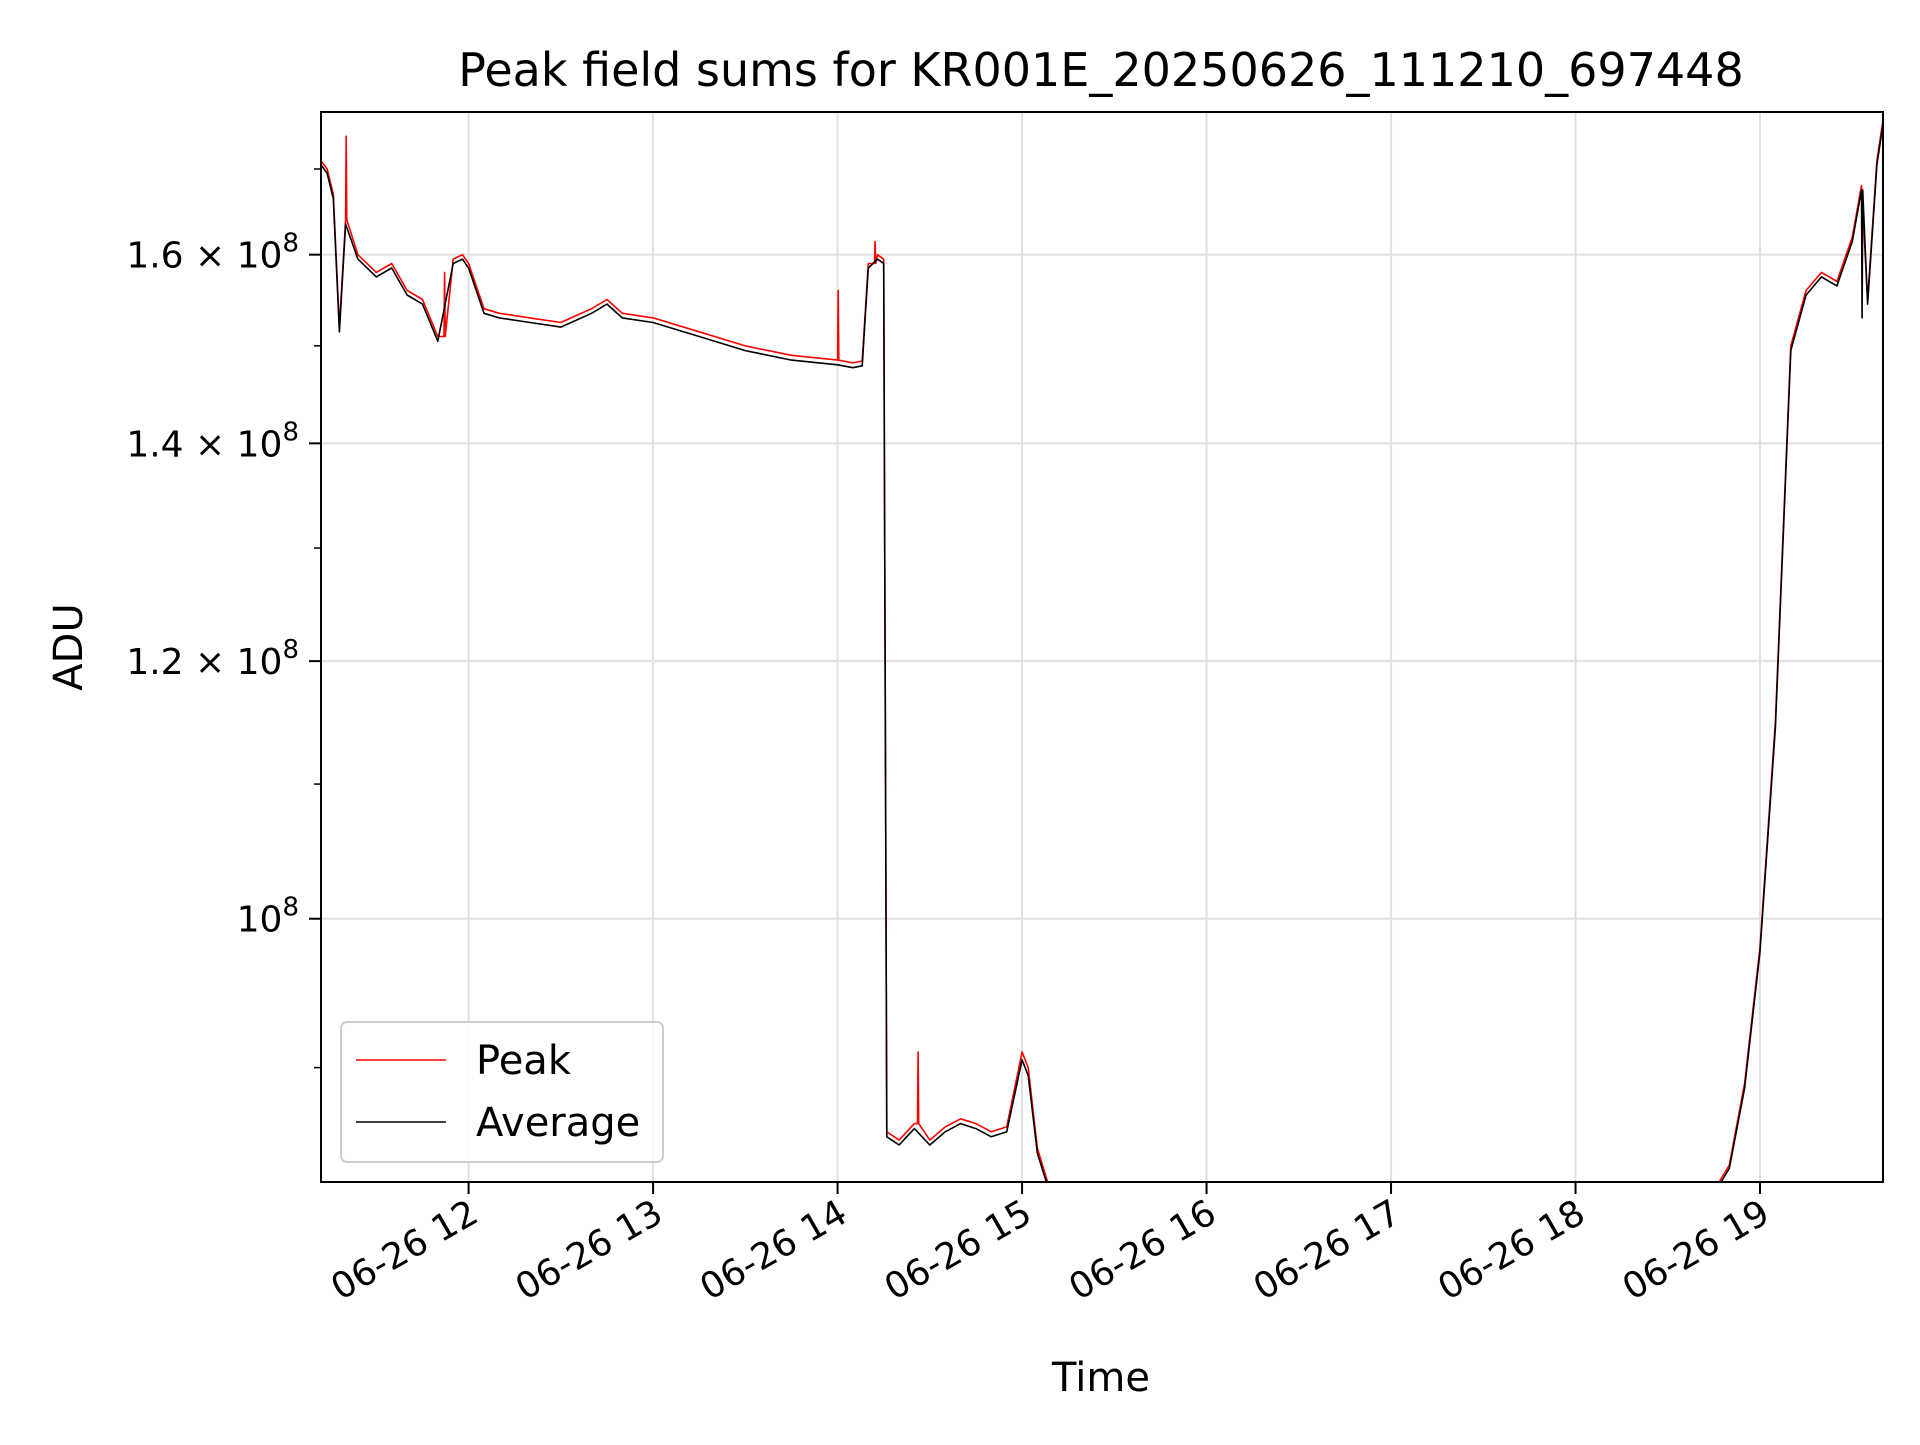 The height and width of the screenshot is (1445, 1920). What do you see at coordinates (223, 618) in the screenshot?
I see `y-axis-ticks: 108 1.2 × 108 1.4 × 108 1.6 × 108` at bounding box center [223, 618].